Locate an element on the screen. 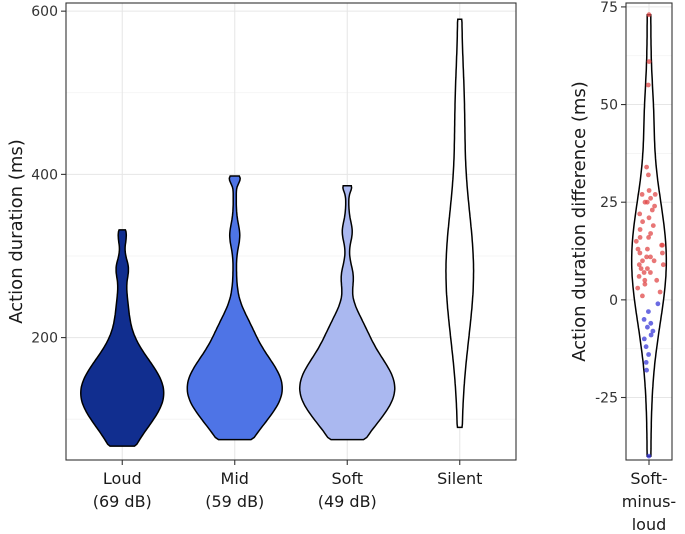  y-tick-label: 25 is located at coordinates (609, 203).